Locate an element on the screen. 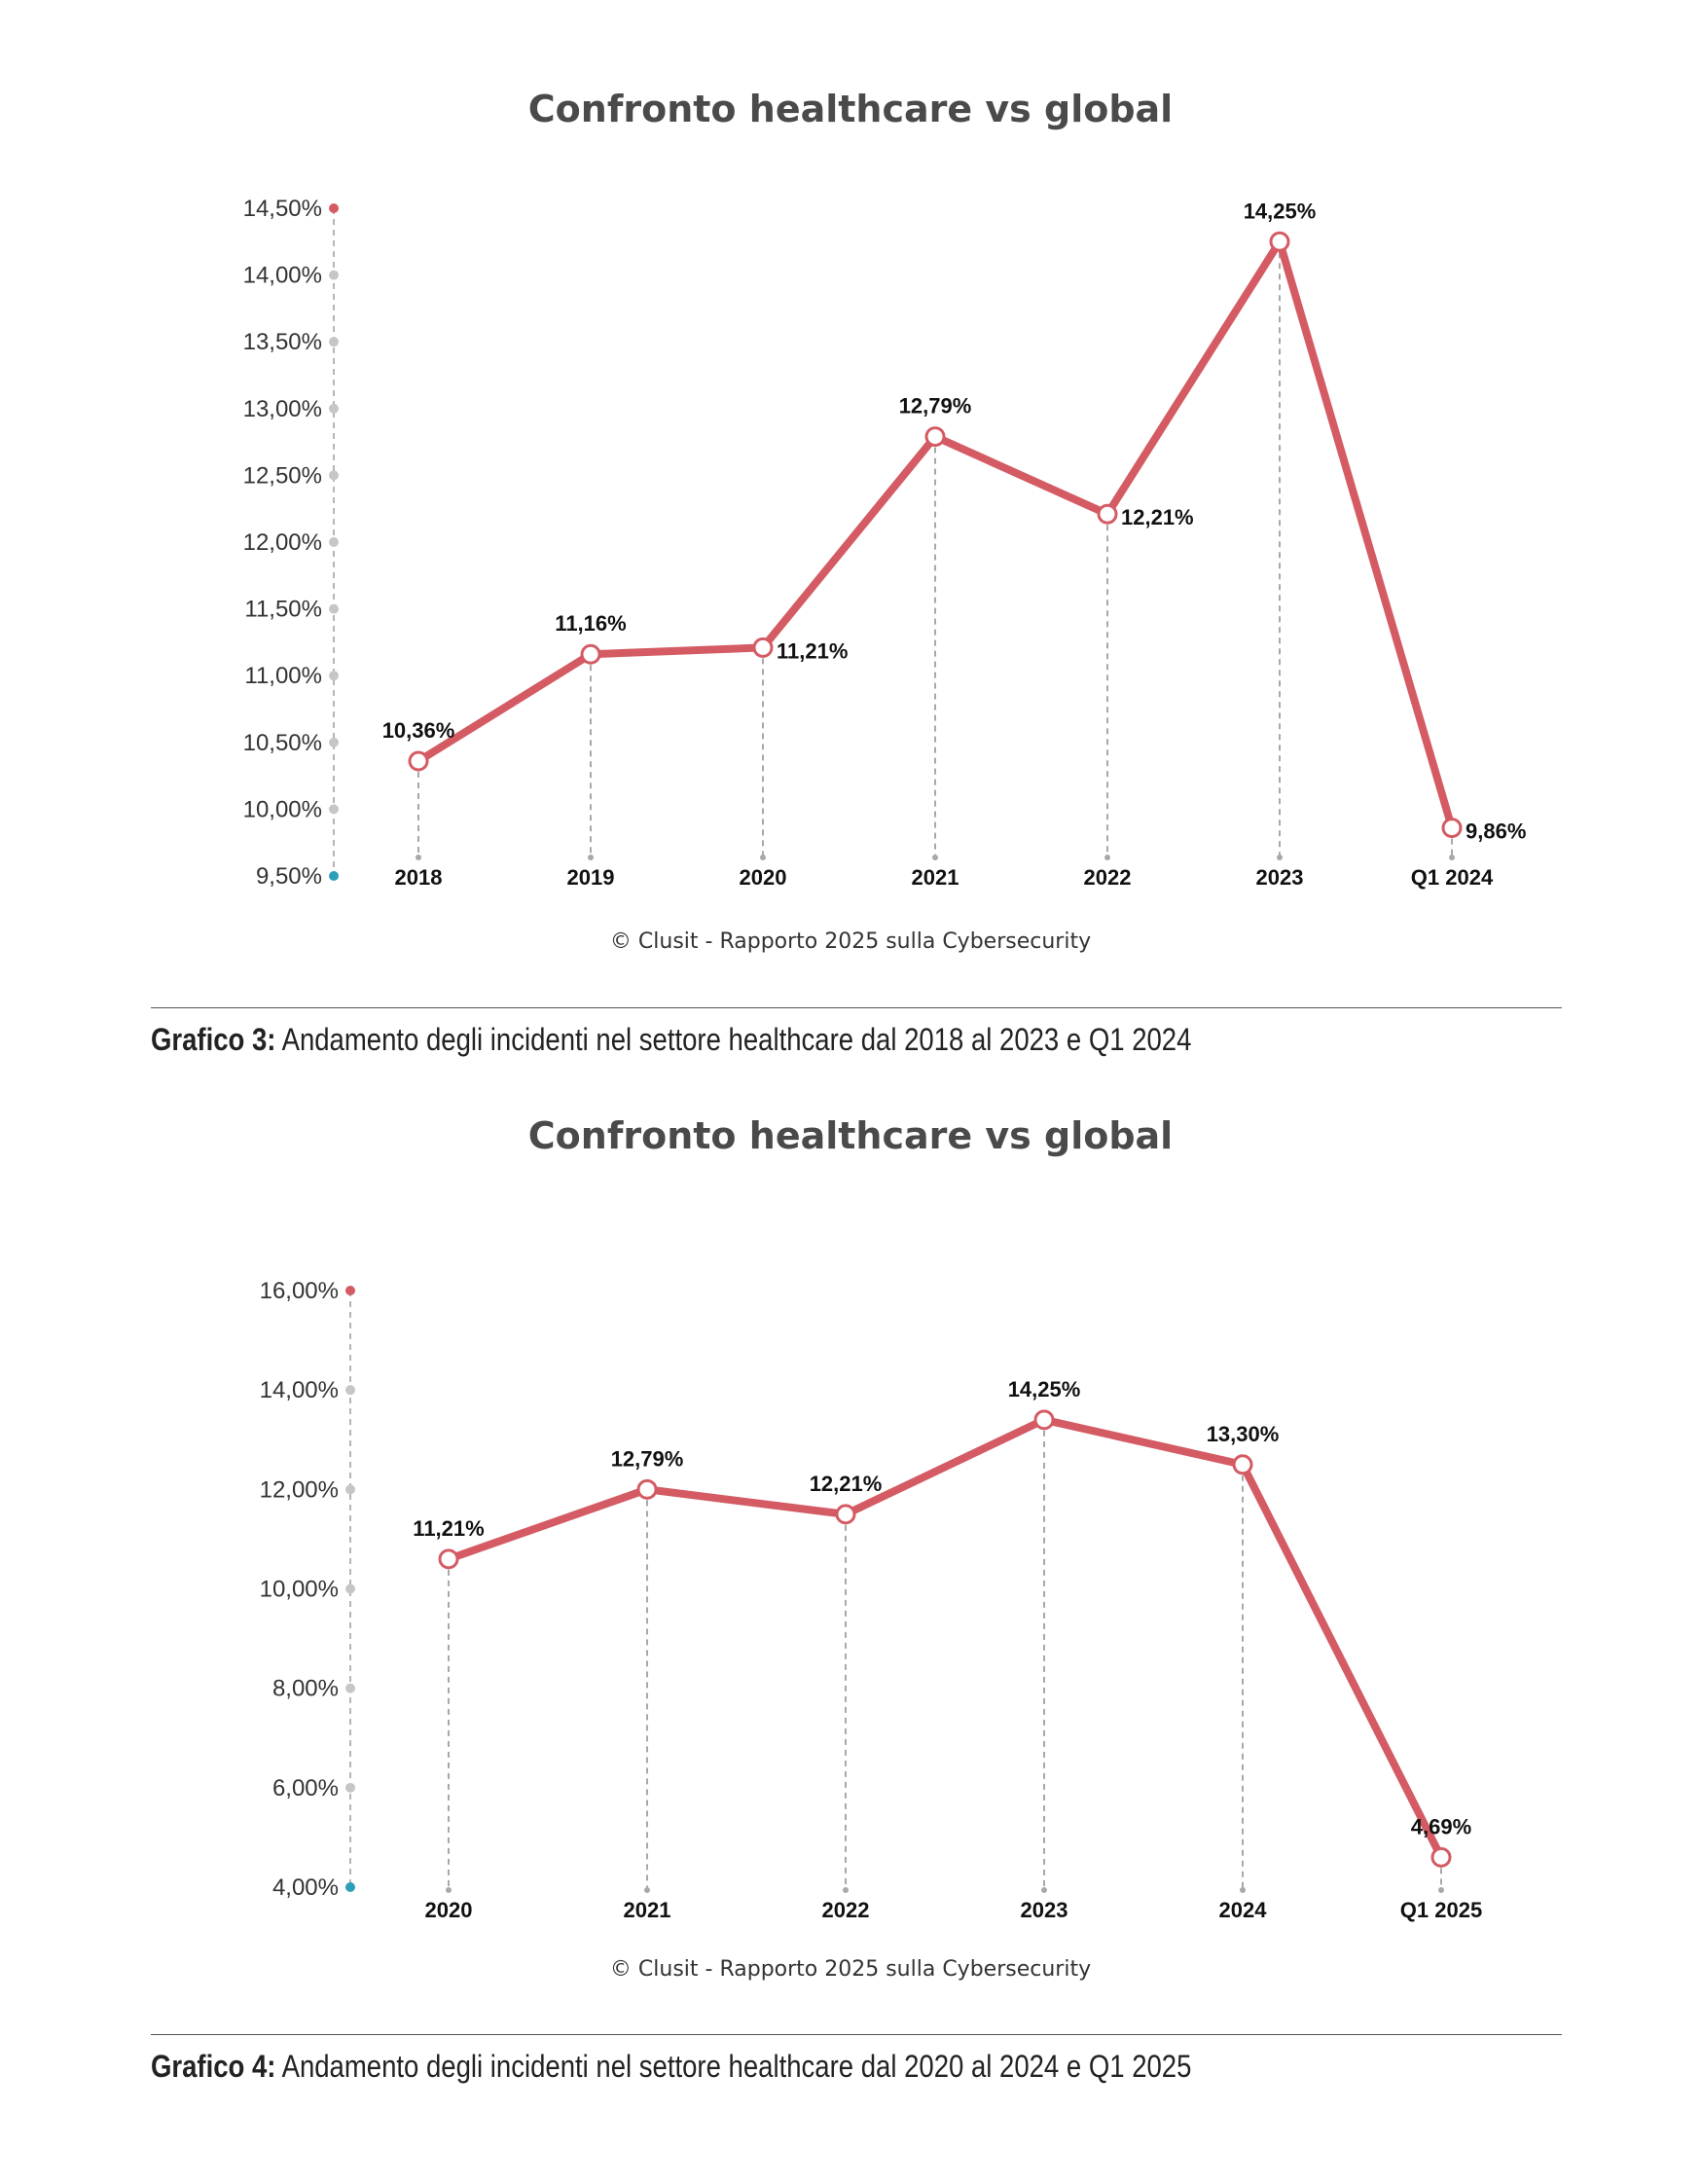  y-tick-label: 11,00% is located at coordinates (283, 676).